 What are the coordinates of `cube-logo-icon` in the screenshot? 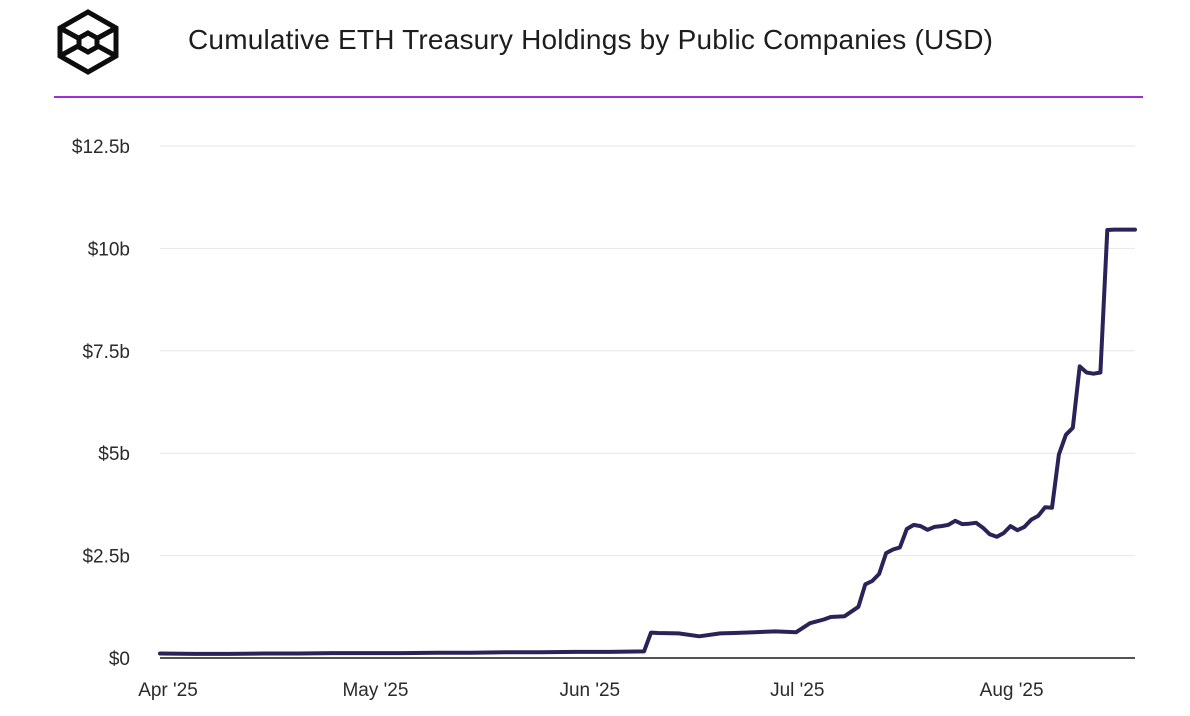 It's located at (88, 42).